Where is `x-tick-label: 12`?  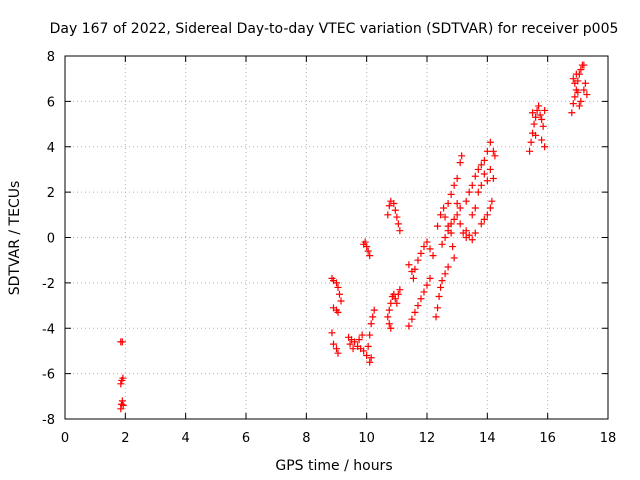 x-tick-label: 12 is located at coordinates (427, 438).